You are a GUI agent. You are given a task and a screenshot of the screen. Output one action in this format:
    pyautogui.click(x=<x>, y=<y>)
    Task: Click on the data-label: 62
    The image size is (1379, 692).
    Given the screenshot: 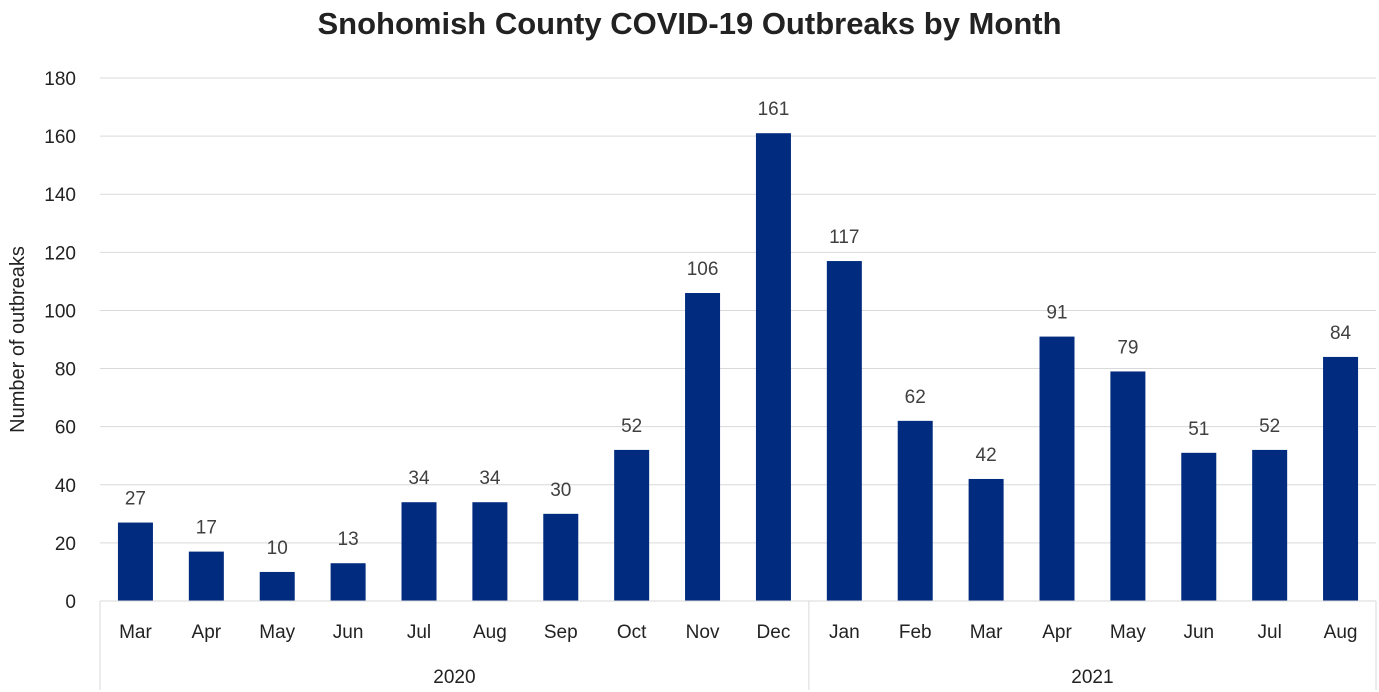 What is the action you would take?
    pyautogui.click(x=915, y=397)
    